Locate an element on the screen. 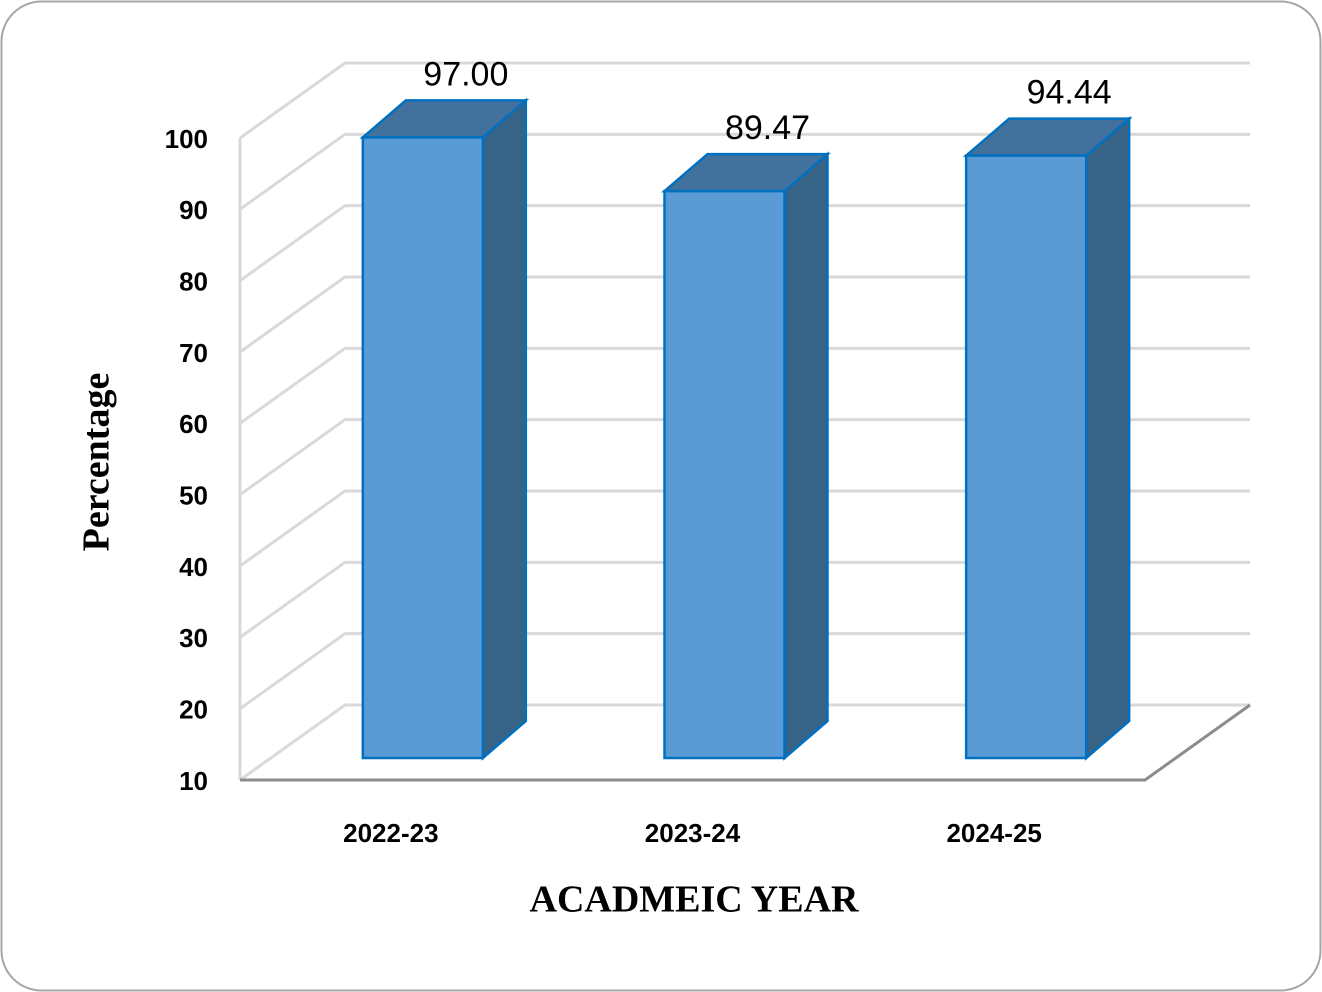 The width and height of the screenshot is (1322, 992). floor-edge is located at coordinates (745, 742).